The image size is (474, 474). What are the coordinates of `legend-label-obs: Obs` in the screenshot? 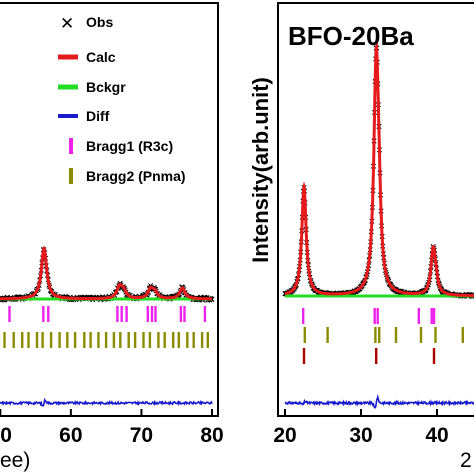 It's located at (99, 22).